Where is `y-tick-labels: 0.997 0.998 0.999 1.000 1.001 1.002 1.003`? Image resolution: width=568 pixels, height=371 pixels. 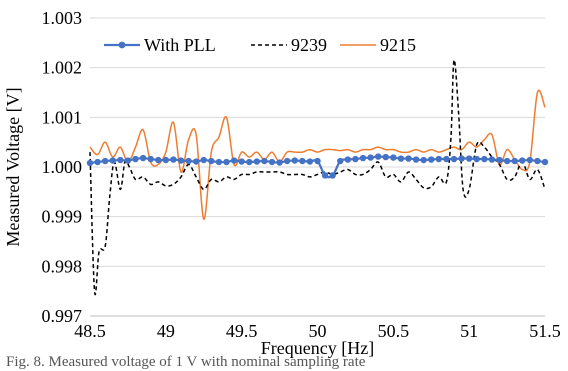
y-tick-labels: 0.997 0.998 0.999 1.000 1.001 1.002 1.003 is located at coordinates (62, 167).